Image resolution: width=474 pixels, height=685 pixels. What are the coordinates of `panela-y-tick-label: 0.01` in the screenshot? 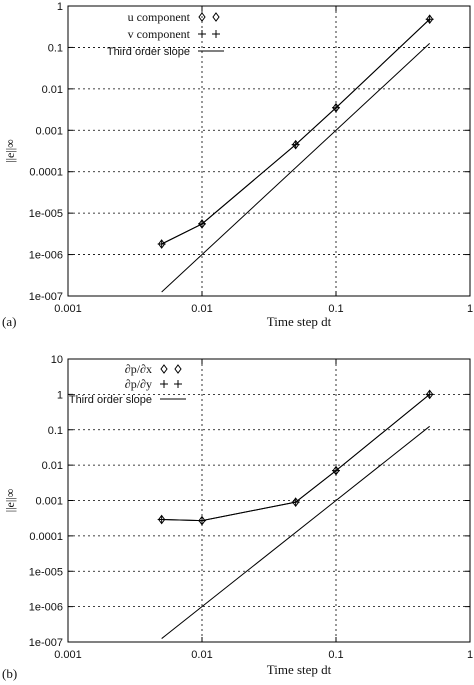 It's located at (52, 90).